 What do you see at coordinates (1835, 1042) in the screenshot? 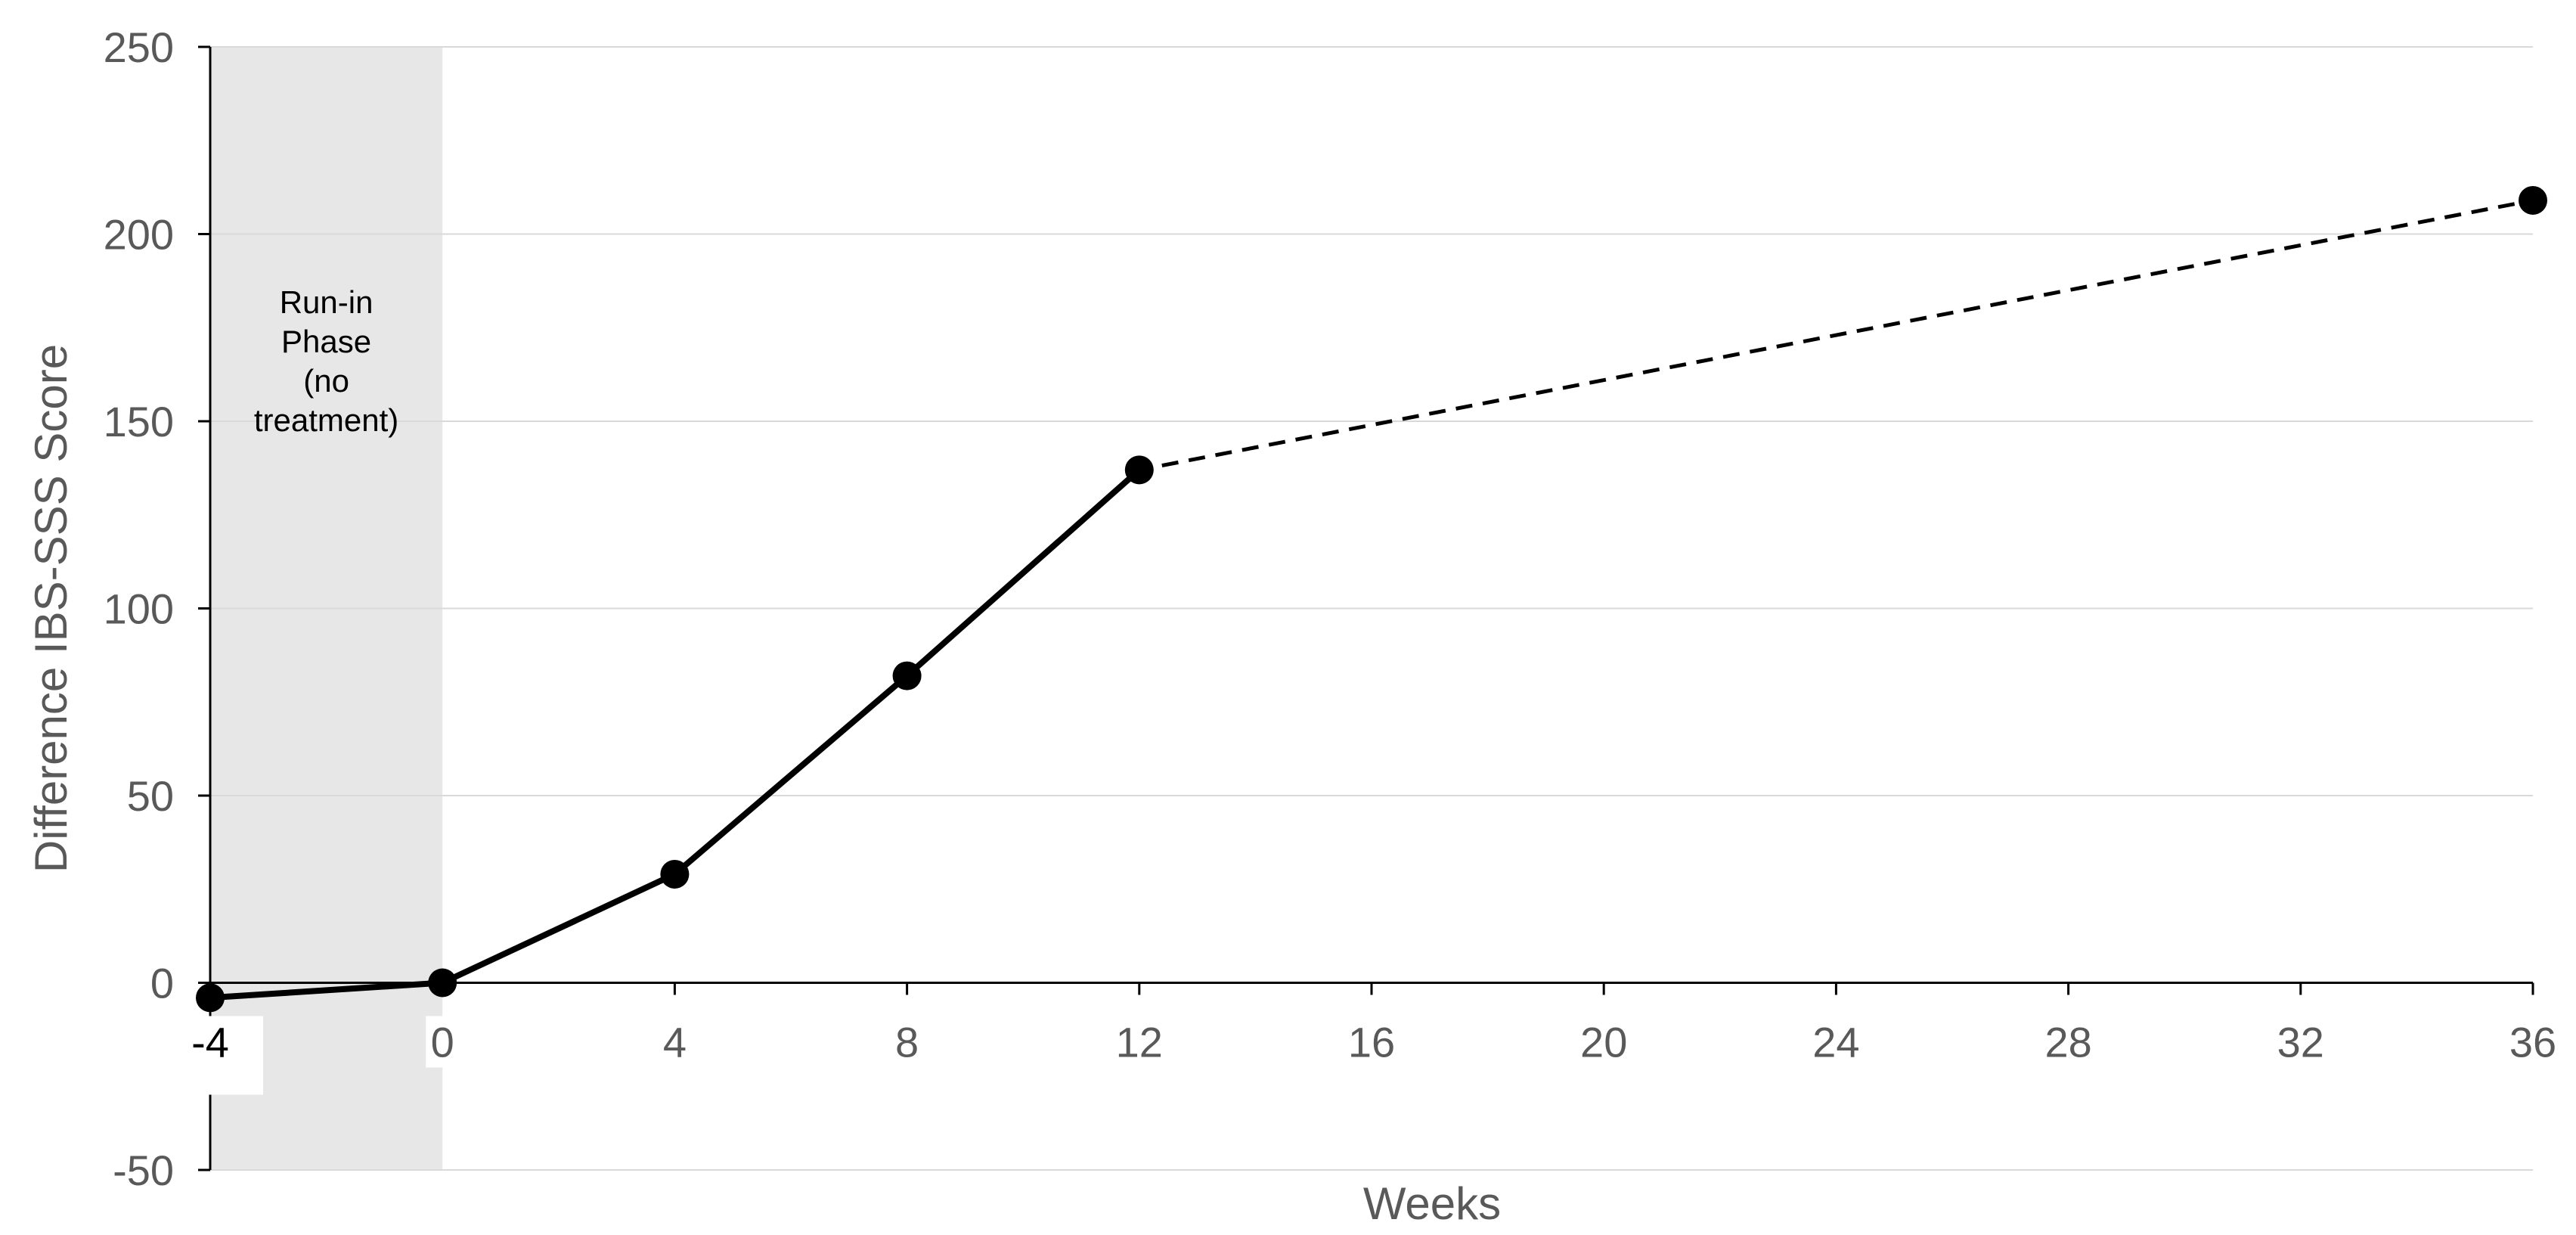
I see `x-tick-label: 24` at bounding box center [1835, 1042].